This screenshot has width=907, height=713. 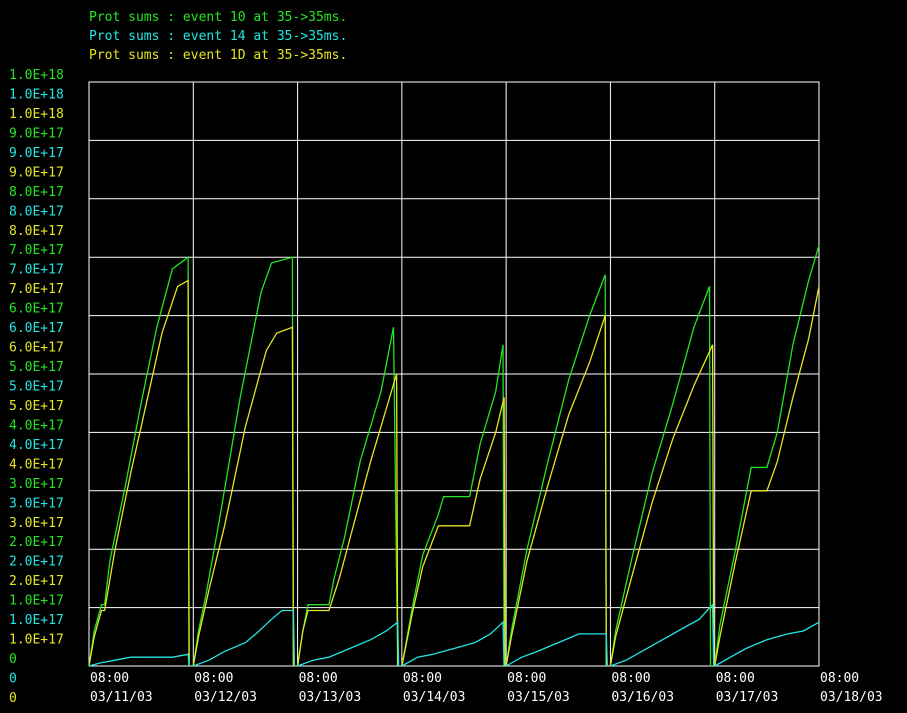 I want to click on x-tick-date: 03/13/03, so click(x=330, y=697).